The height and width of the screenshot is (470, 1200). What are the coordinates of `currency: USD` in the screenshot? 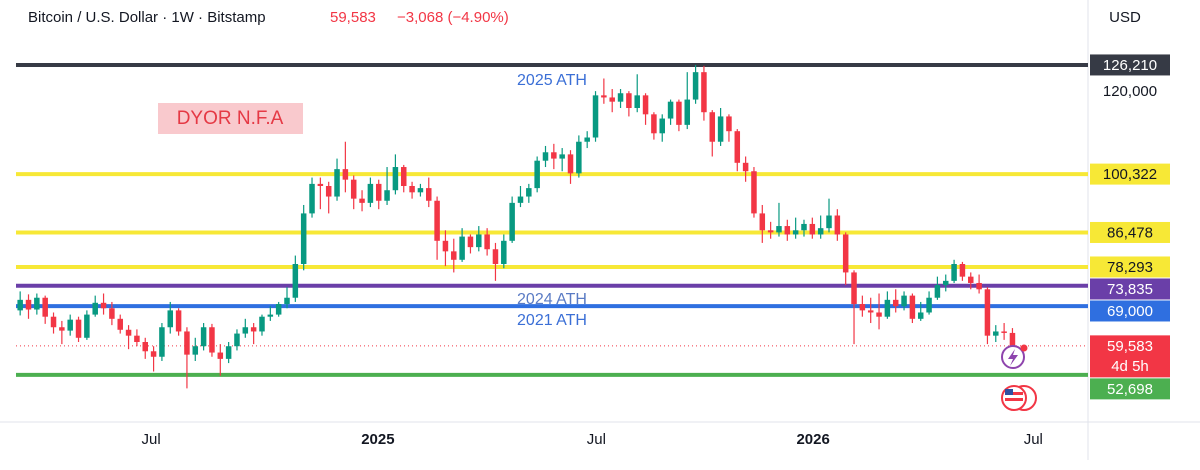 It's located at (1125, 17).